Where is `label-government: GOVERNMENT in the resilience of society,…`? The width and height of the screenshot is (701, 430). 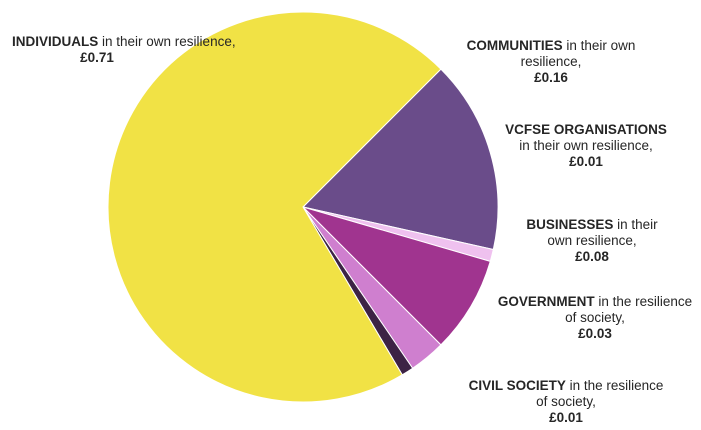 label-government: GOVERNMENT in the resilience of society,… is located at coordinates (595, 317).